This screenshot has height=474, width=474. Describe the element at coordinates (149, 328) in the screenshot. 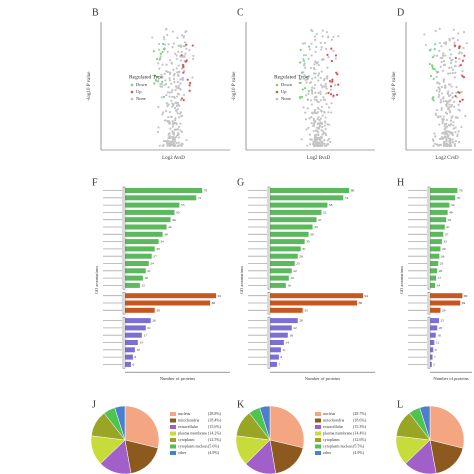

I see `value-label: 21` at that location.